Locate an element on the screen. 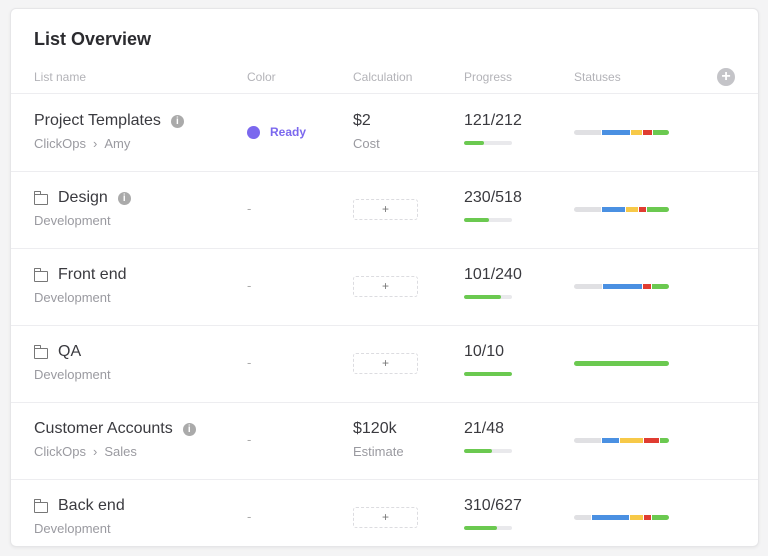 The height and width of the screenshot is (556, 768). list-name-text: Customer Accounts is located at coordinates (103, 428).